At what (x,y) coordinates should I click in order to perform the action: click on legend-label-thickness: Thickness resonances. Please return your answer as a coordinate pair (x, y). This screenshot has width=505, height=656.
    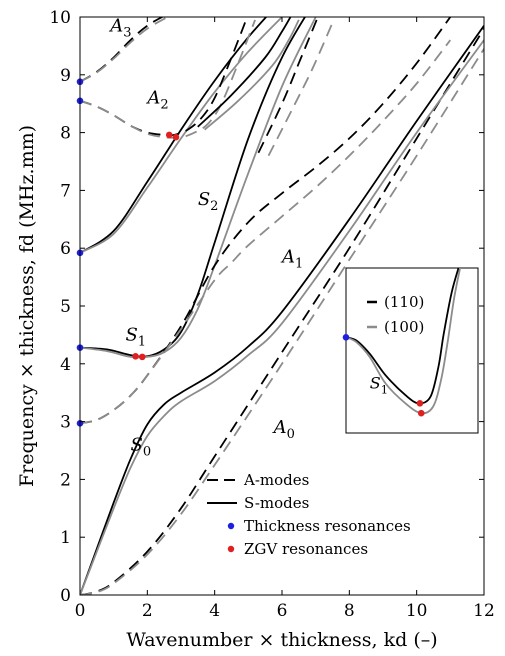
    Looking at the image, I should click on (327, 526).